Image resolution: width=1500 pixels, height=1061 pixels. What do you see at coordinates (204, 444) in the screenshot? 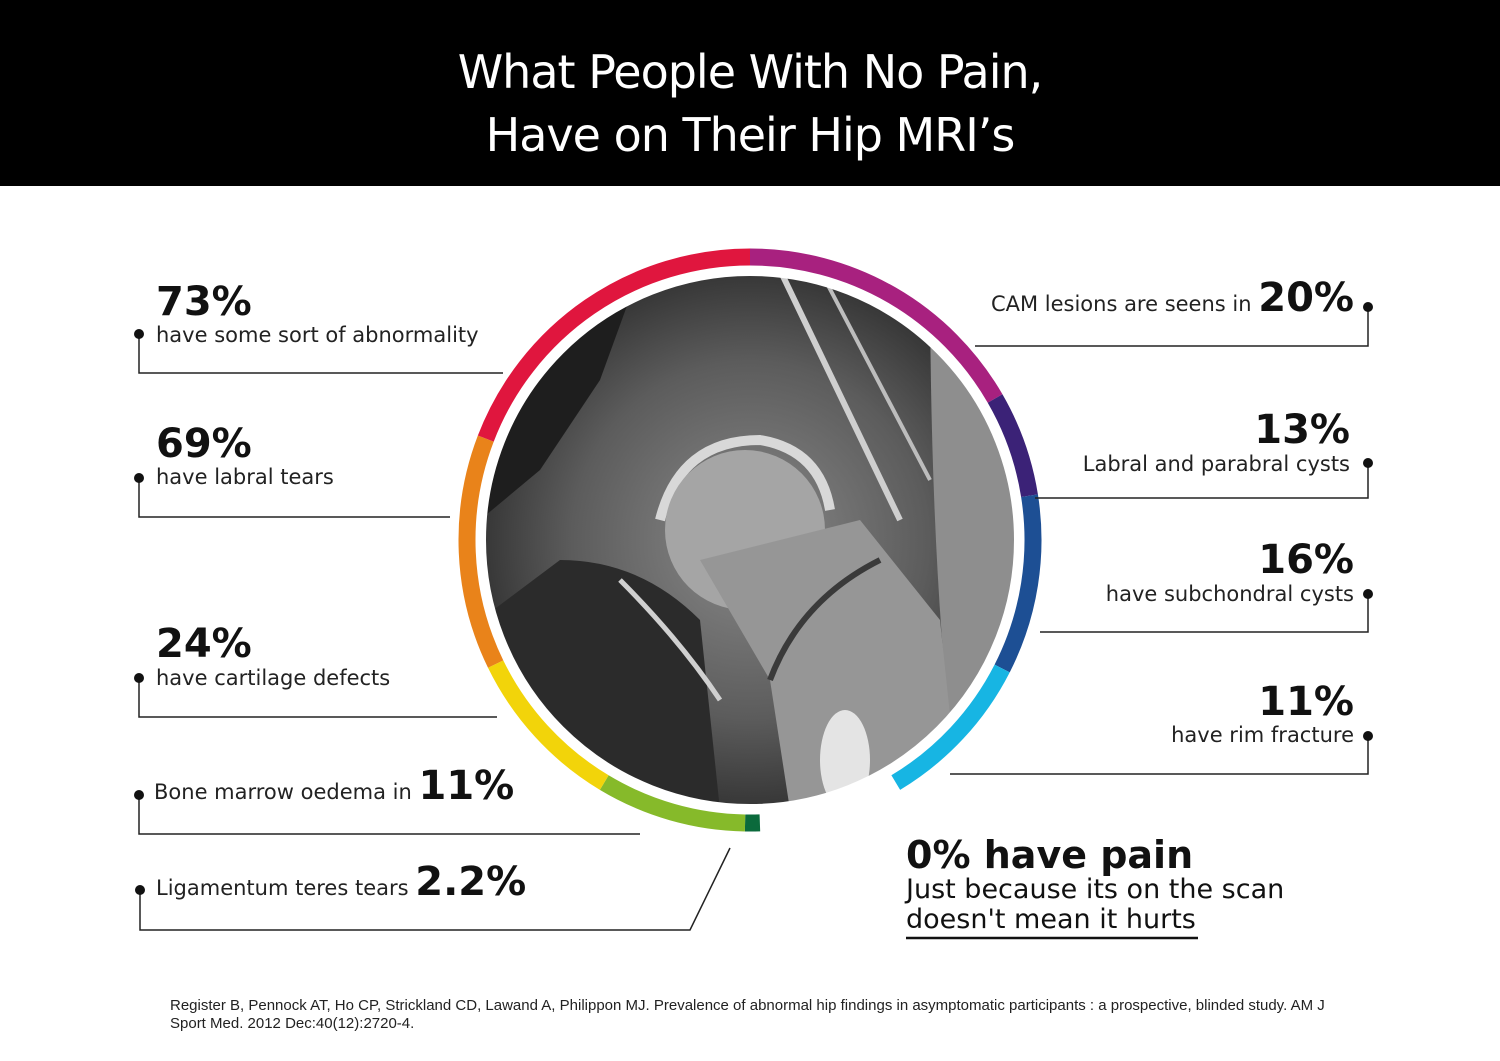
I see `stat-labral-tears-value: 69%` at bounding box center [204, 444].